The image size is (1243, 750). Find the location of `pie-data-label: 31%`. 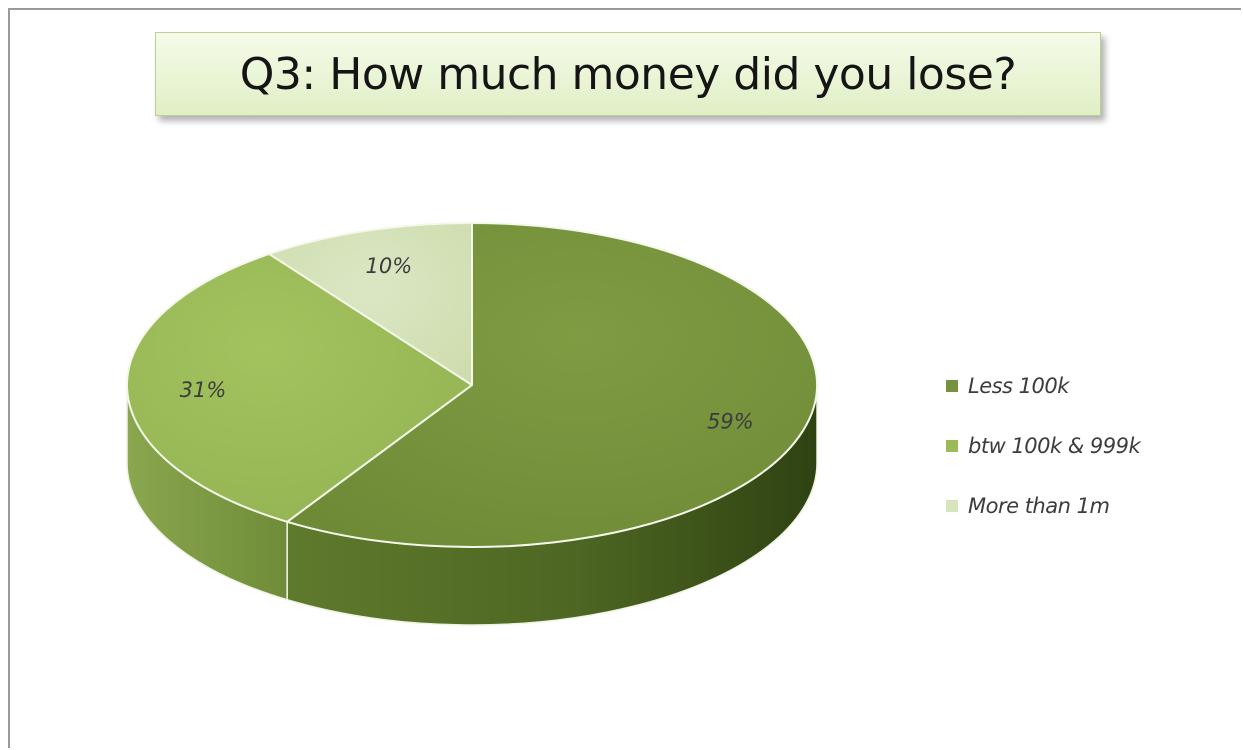

pie-data-label: 31% is located at coordinates (203, 390).